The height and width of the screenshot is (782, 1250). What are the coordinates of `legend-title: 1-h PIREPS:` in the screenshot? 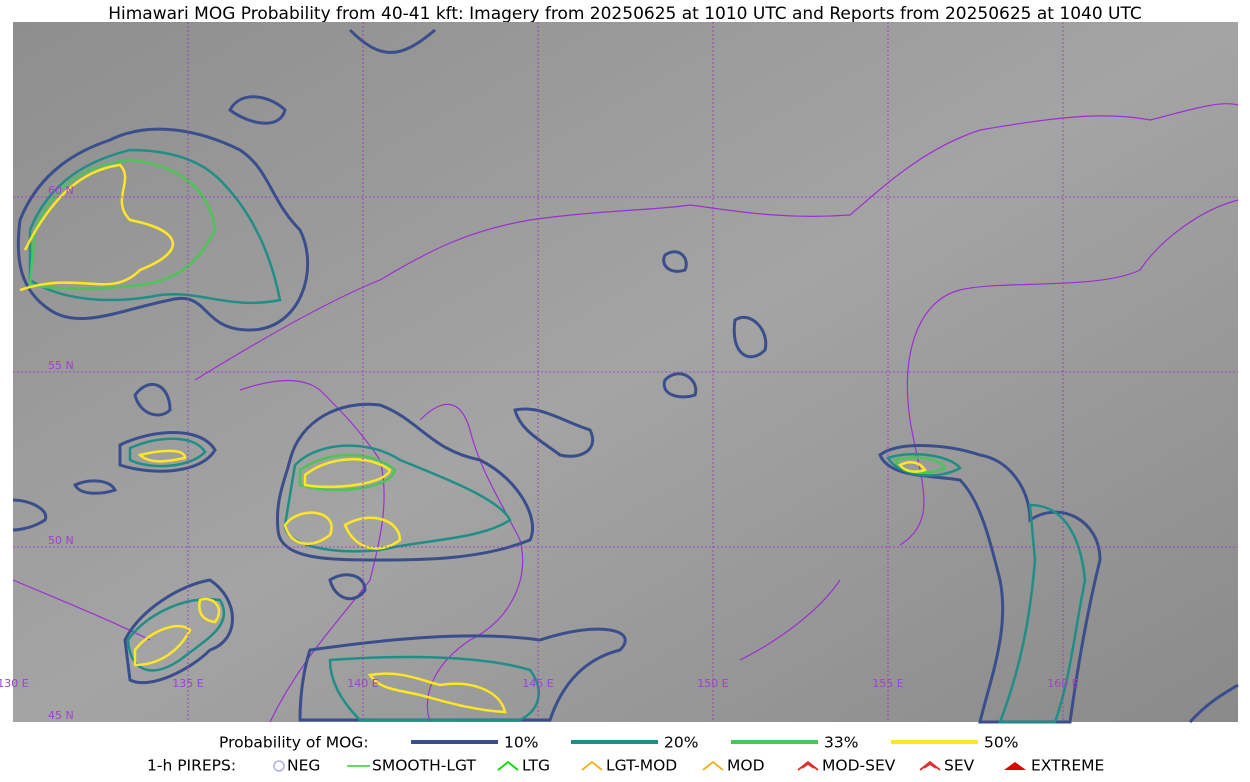 It's located at (191, 766).